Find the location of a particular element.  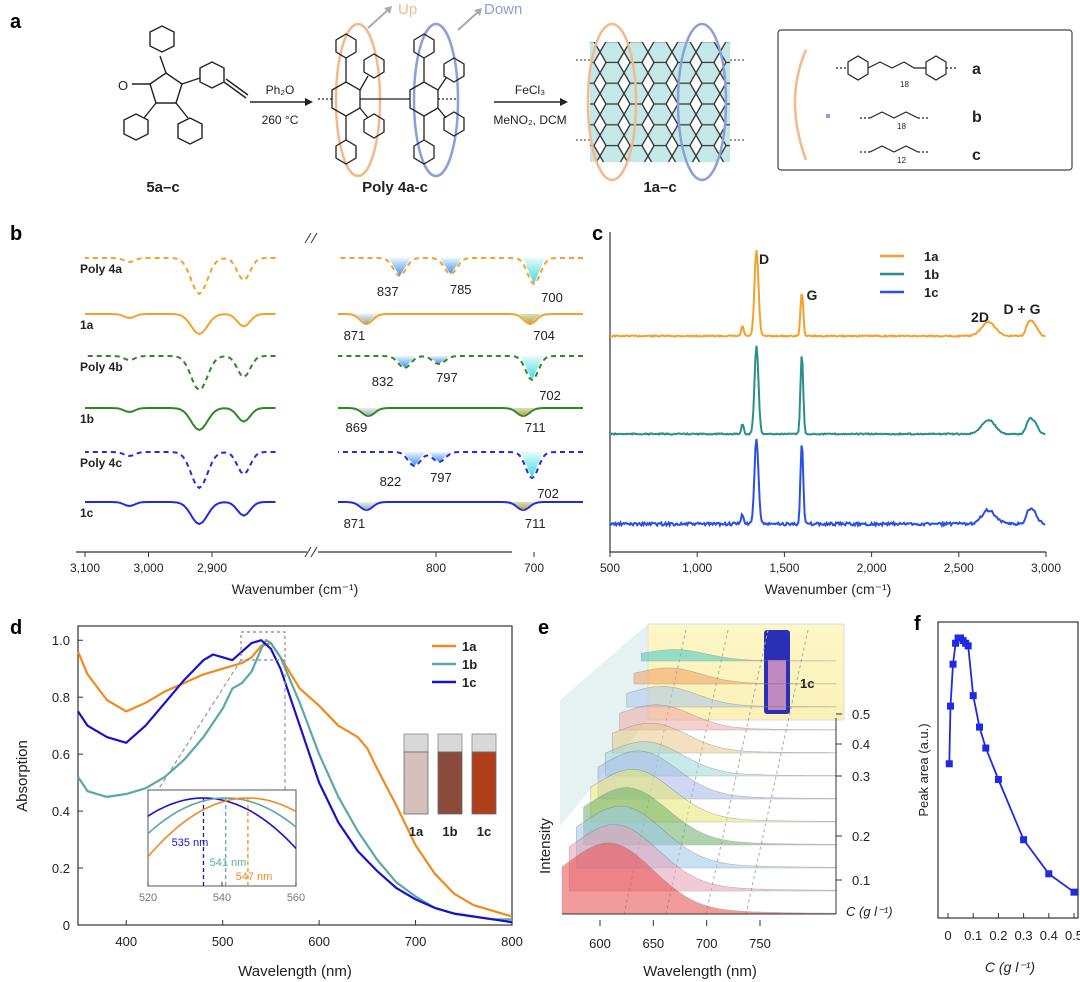

x-tick-label: 800 is located at coordinates (512, 941).